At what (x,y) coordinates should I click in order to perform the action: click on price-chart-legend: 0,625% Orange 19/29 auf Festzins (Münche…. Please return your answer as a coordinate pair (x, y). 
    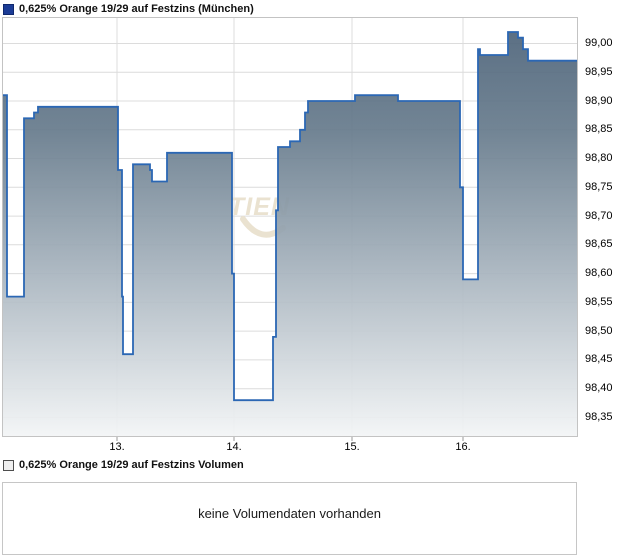
    Looking at the image, I should click on (128, 9).